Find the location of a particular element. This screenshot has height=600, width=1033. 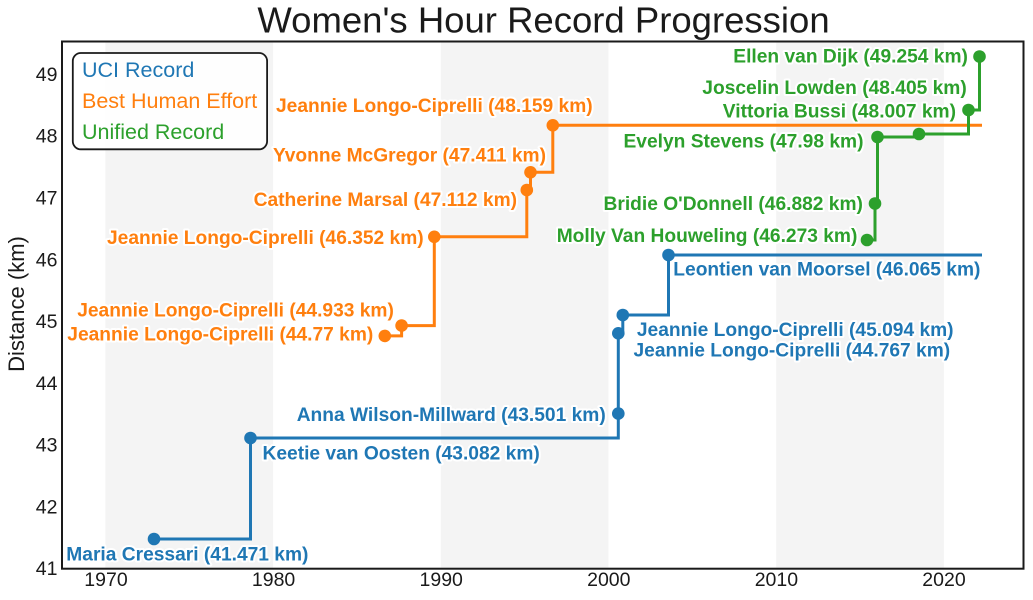

svg-text: Catherine Marsal (47.112 km) is located at coordinates (385, 200).